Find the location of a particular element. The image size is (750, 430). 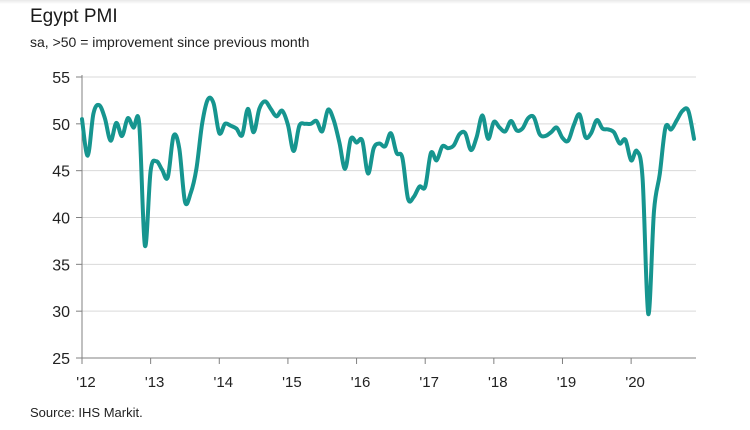

x-tick-label: '14 is located at coordinates (223, 382).